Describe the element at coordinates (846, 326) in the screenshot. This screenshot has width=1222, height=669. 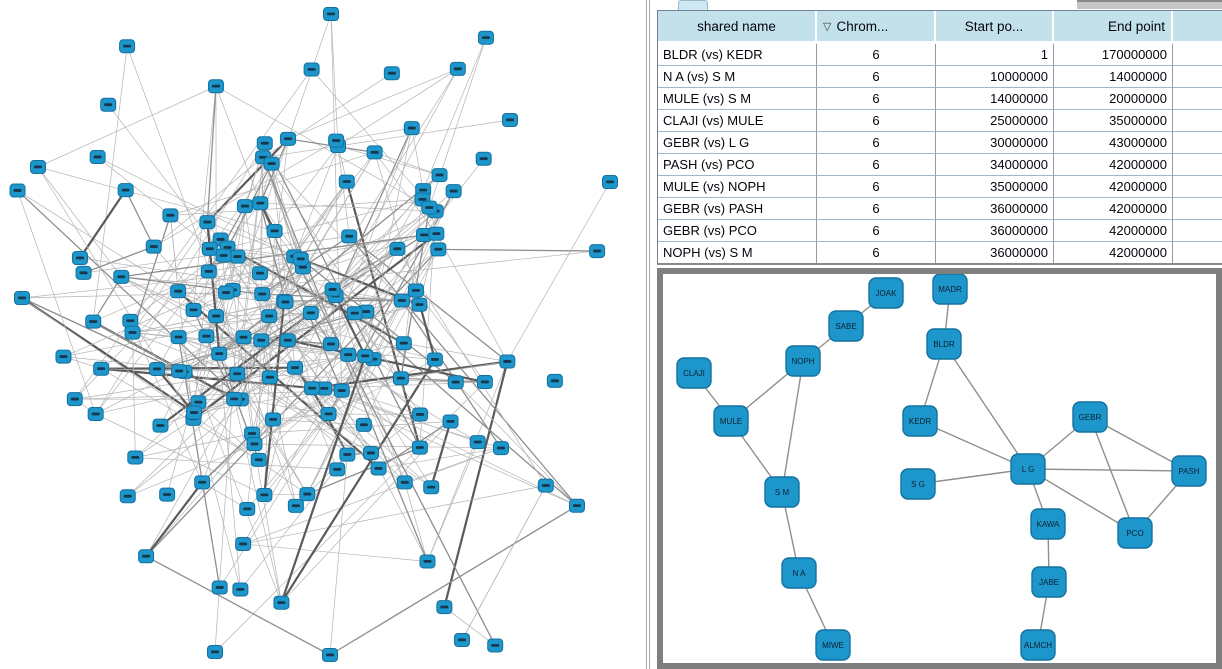
I see `graph-node-sabe: SABE` at that location.